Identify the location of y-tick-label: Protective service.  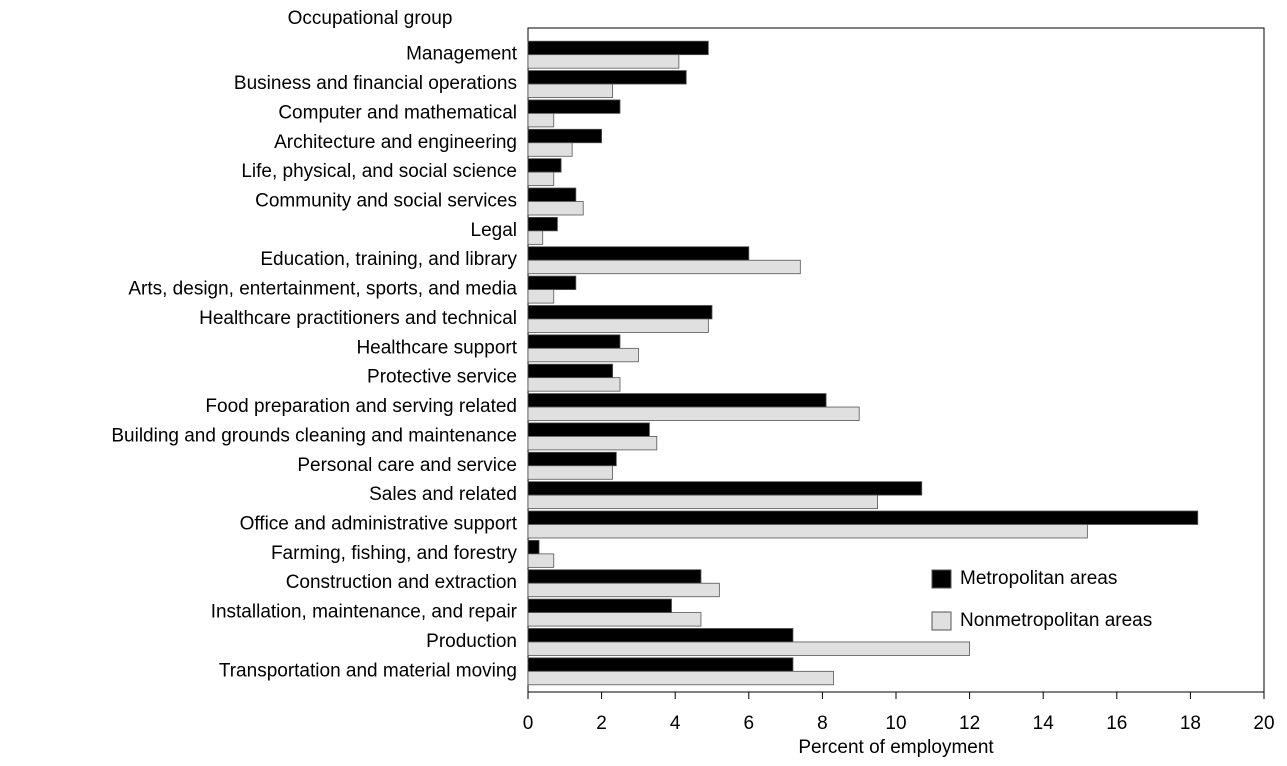
(442, 377).